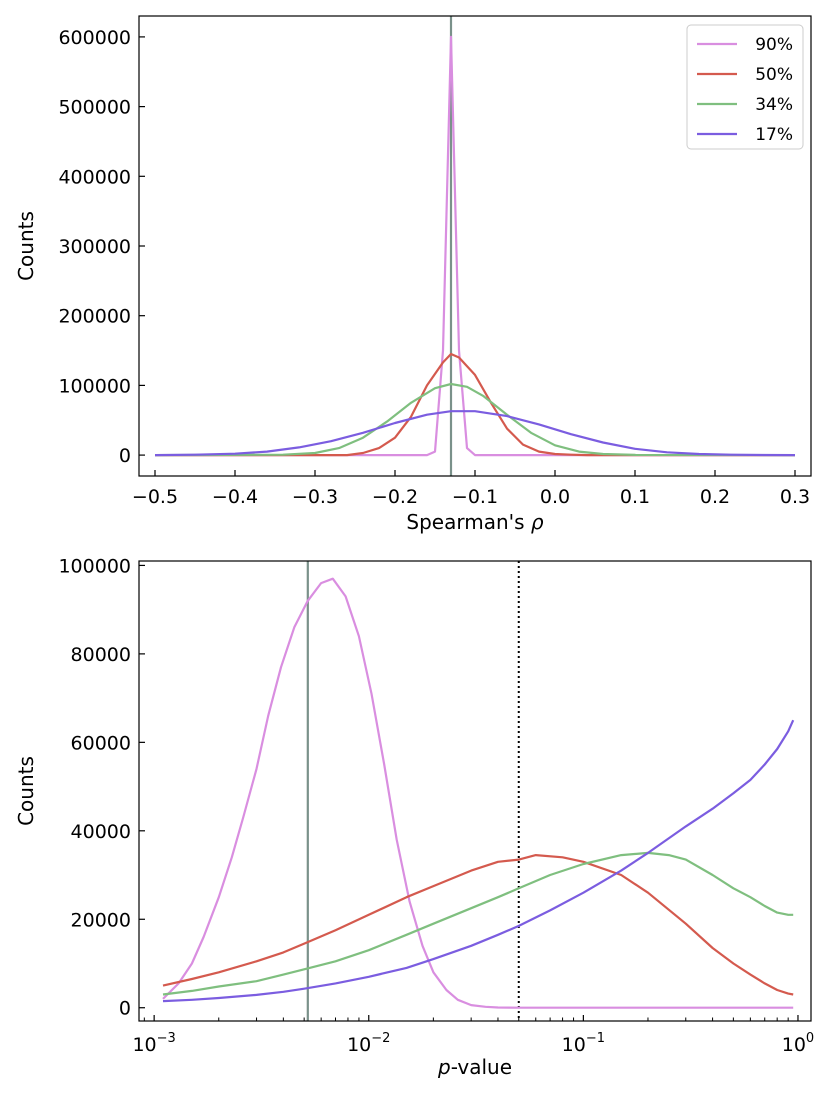  I want to click on legend: 90% 50% 34% 17%, so click(745, 87).